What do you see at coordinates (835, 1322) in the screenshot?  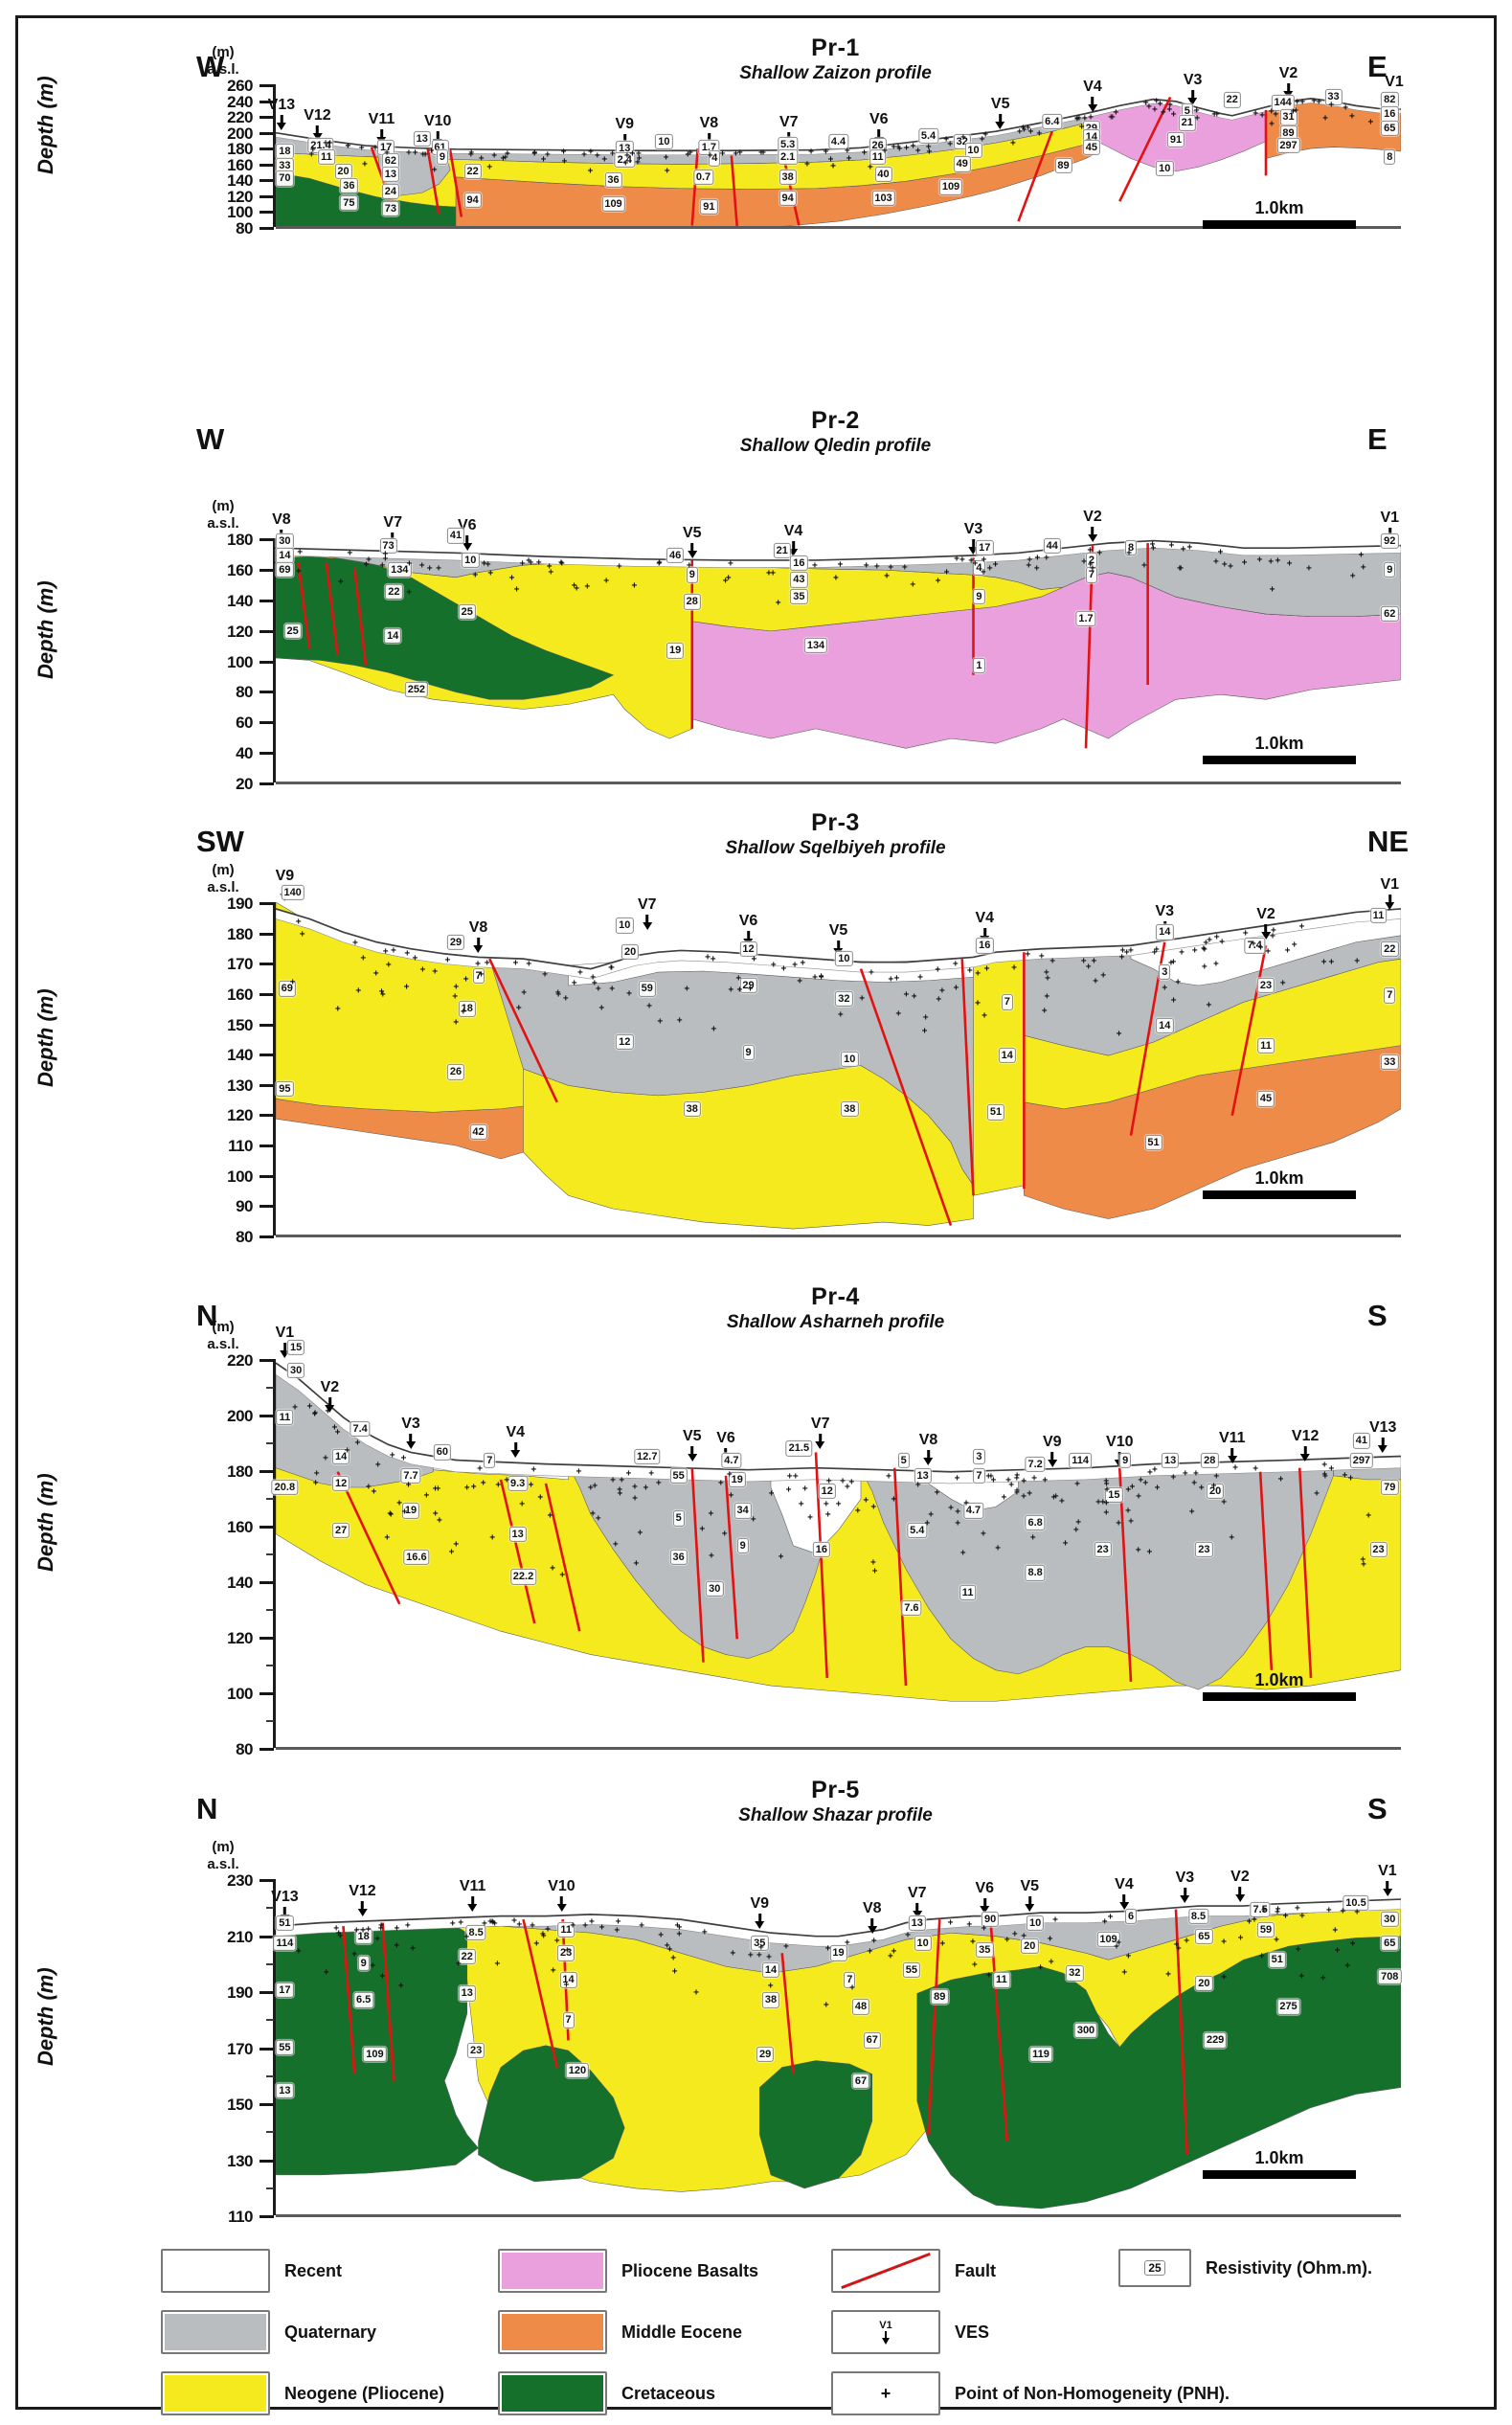 I see `profile-subtitle: Shallow Asharneh profile` at bounding box center [835, 1322].